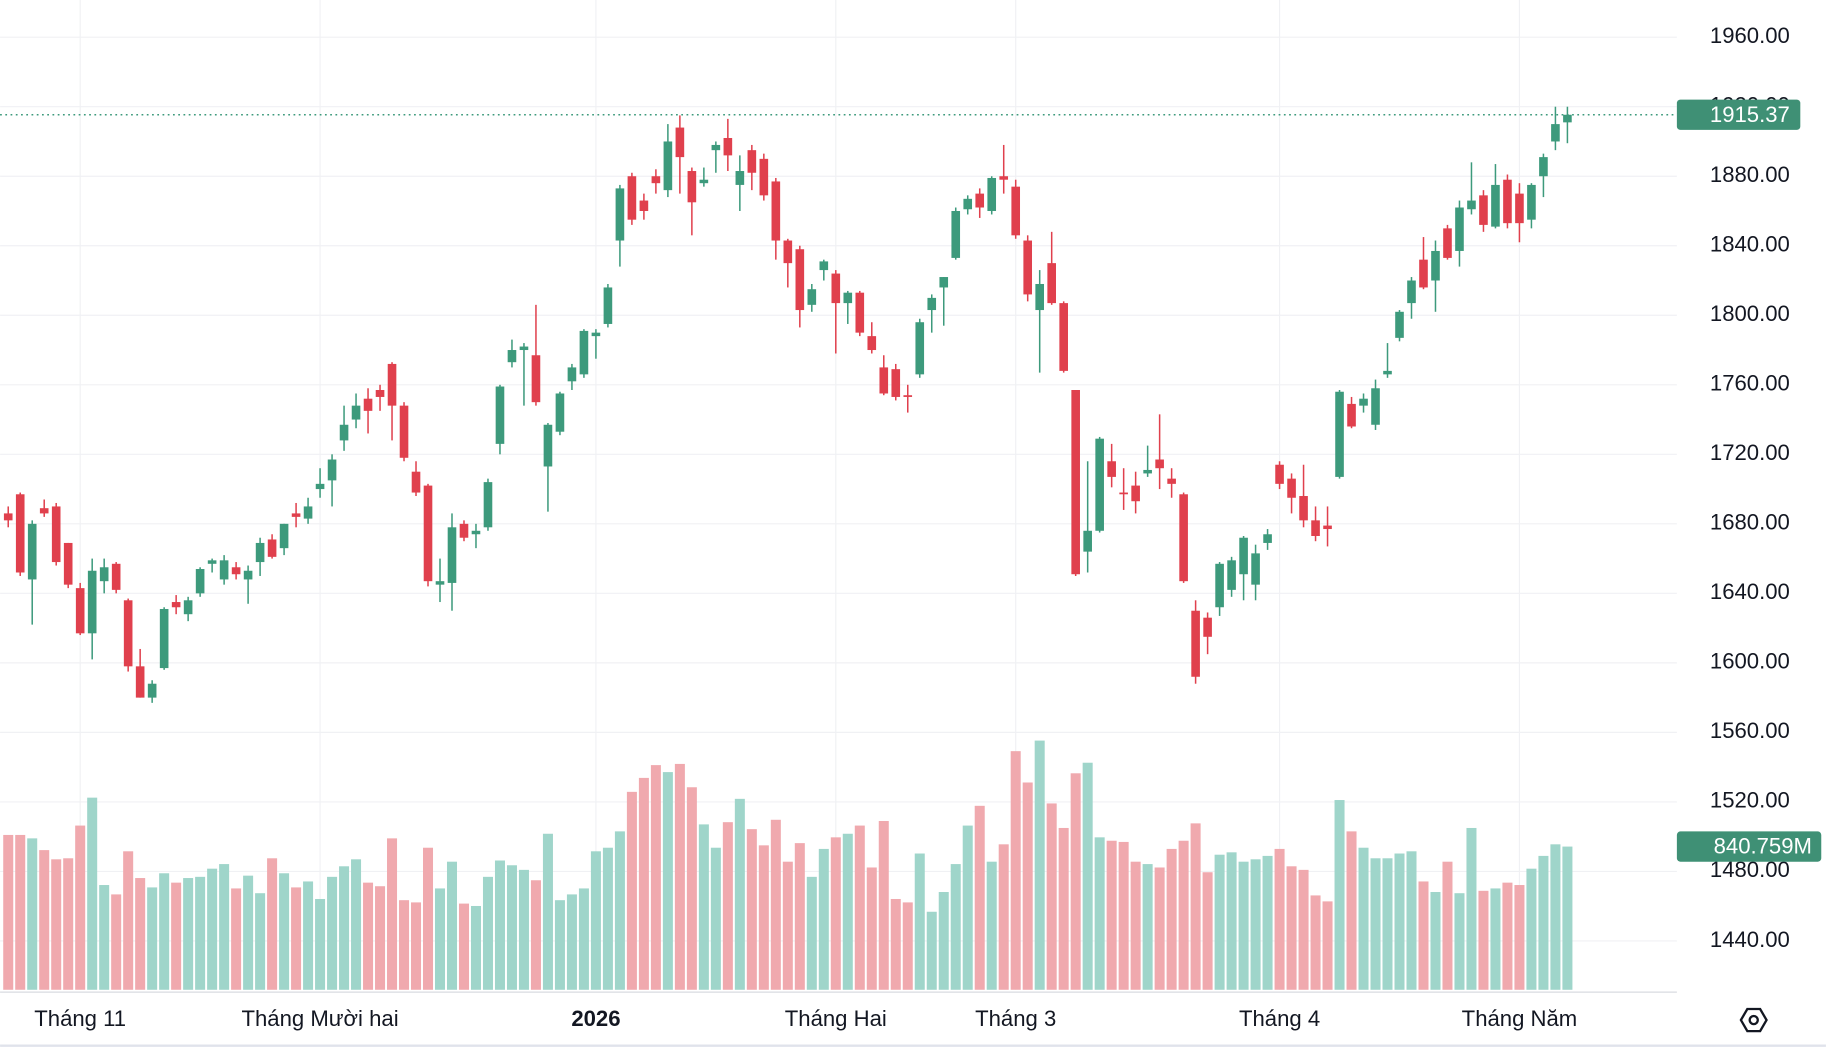 Image resolution: width=1826 pixels, height=1048 pixels. What do you see at coordinates (1750, 800) in the screenshot?
I see `y-tick-label: 1520.00` at bounding box center [1750, 800].